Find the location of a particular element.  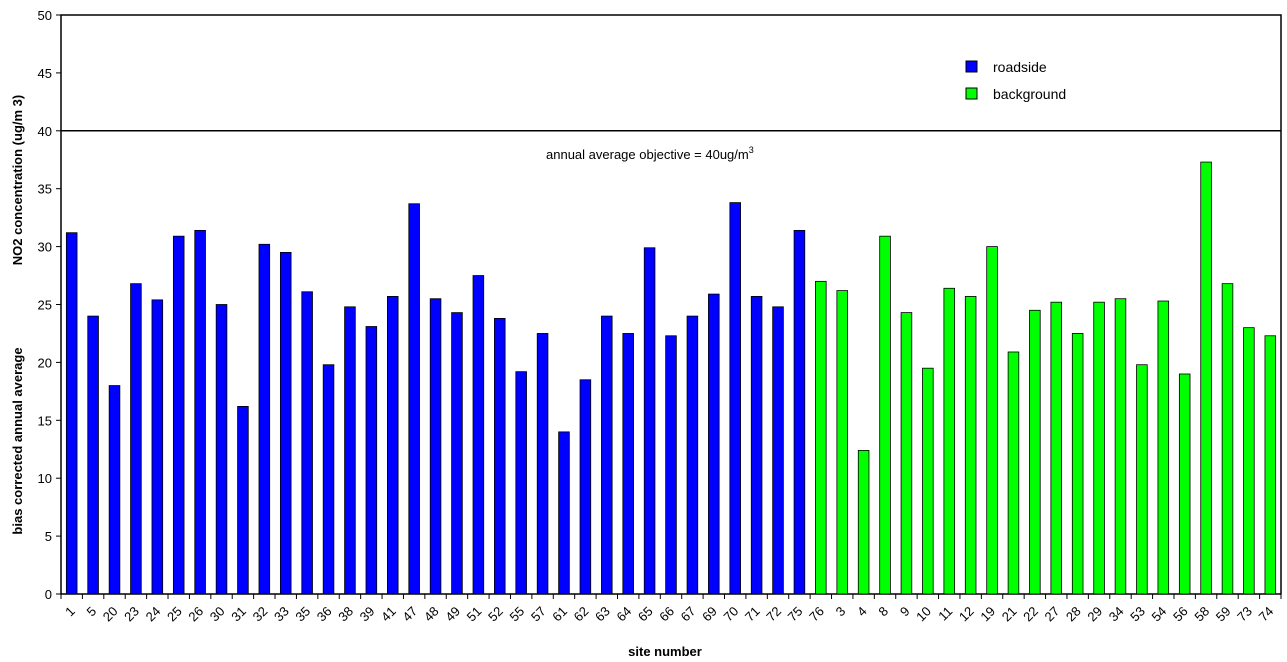

x-tick-label: 70 is located at coordinates (730, 614).